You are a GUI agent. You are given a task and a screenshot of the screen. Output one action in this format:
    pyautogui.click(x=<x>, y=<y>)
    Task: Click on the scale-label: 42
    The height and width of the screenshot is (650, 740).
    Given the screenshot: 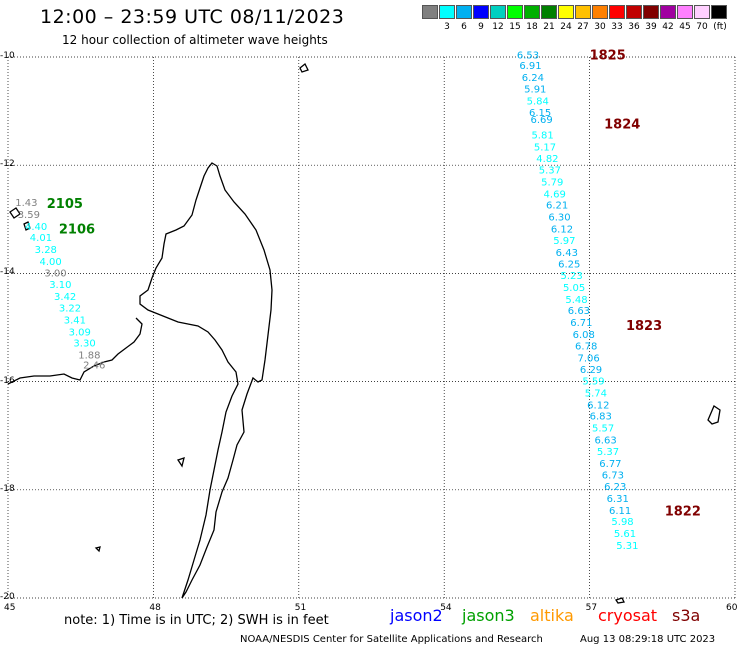 What is the action you would take?
    pyautogui.click(x=668, y=27)
    